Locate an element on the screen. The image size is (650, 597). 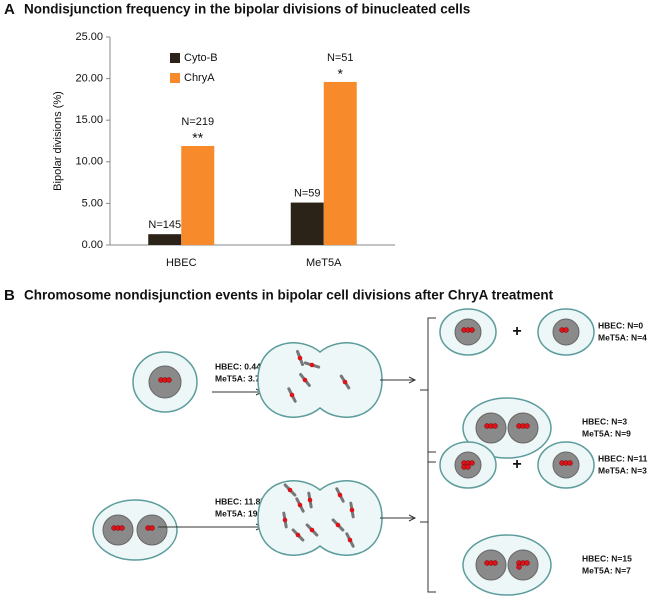
n-label: N=145 is located at coordinates (164, 225).